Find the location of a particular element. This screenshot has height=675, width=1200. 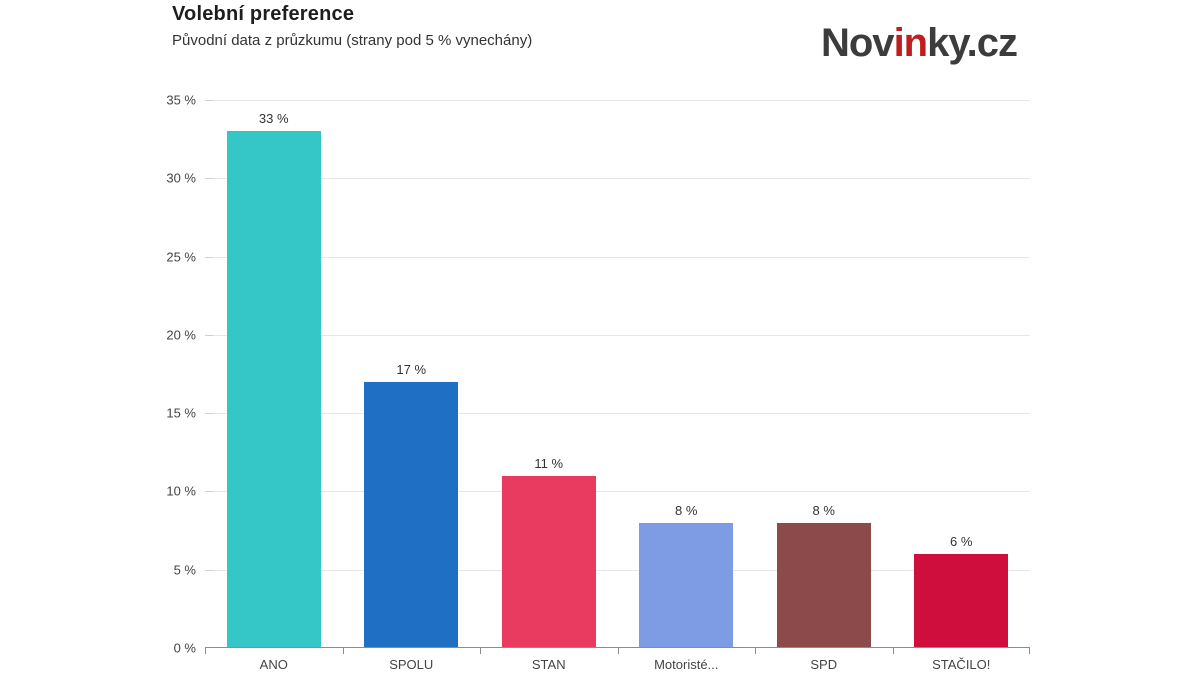

logo-text-part1: Nov is located at coordinates (857, 43).